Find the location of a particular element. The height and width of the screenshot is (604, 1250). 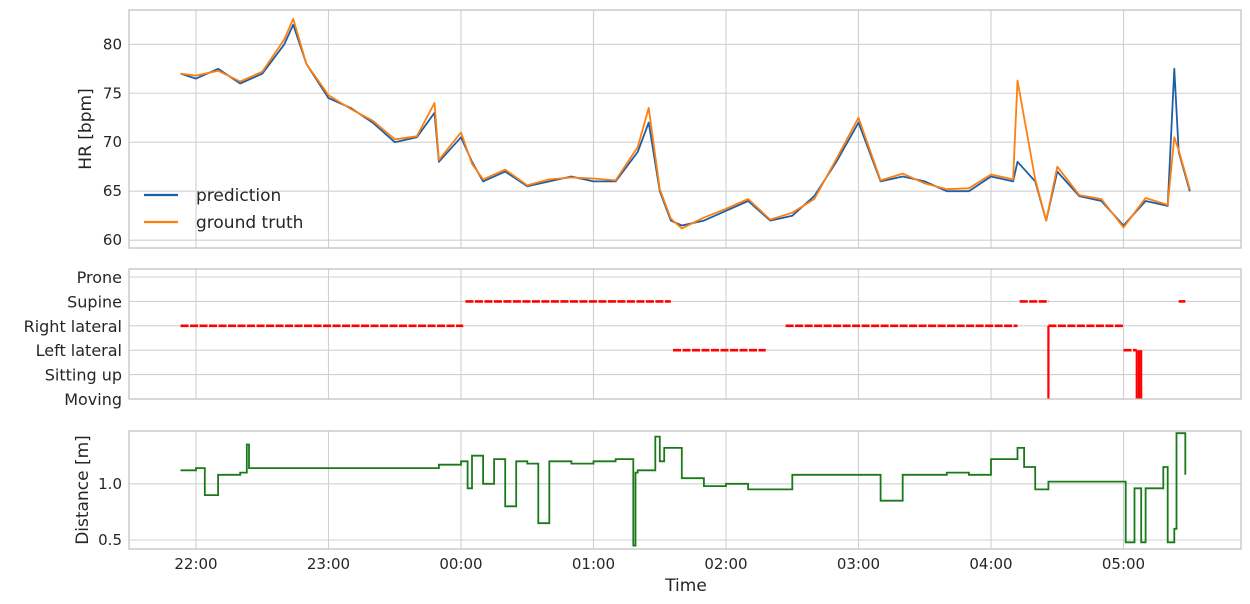

legend-ground-truth-label: ground truth is located at coordinates (249, 223).